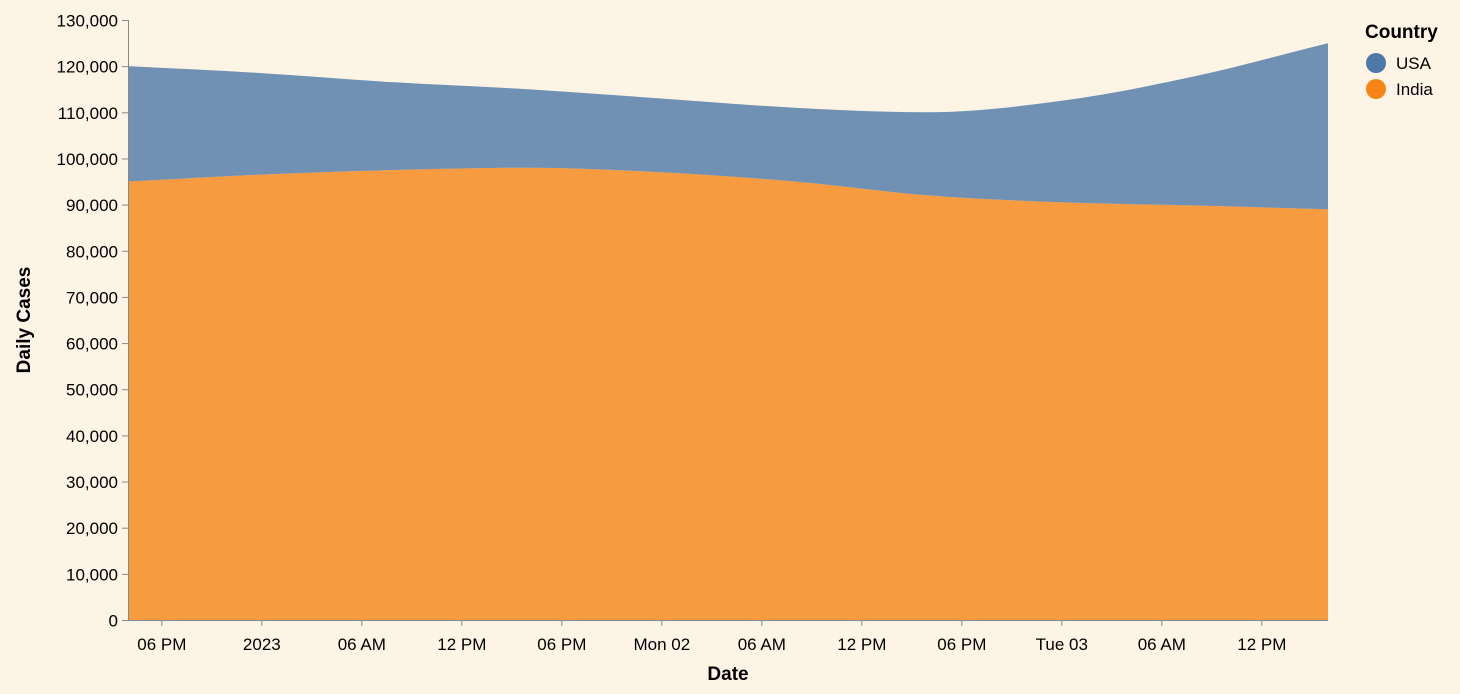 This screenshot has height=694, width=1460. Describe the element at coordinates (262, 644) in the screenshot. I see `x-tick-label: 2023` at that location.